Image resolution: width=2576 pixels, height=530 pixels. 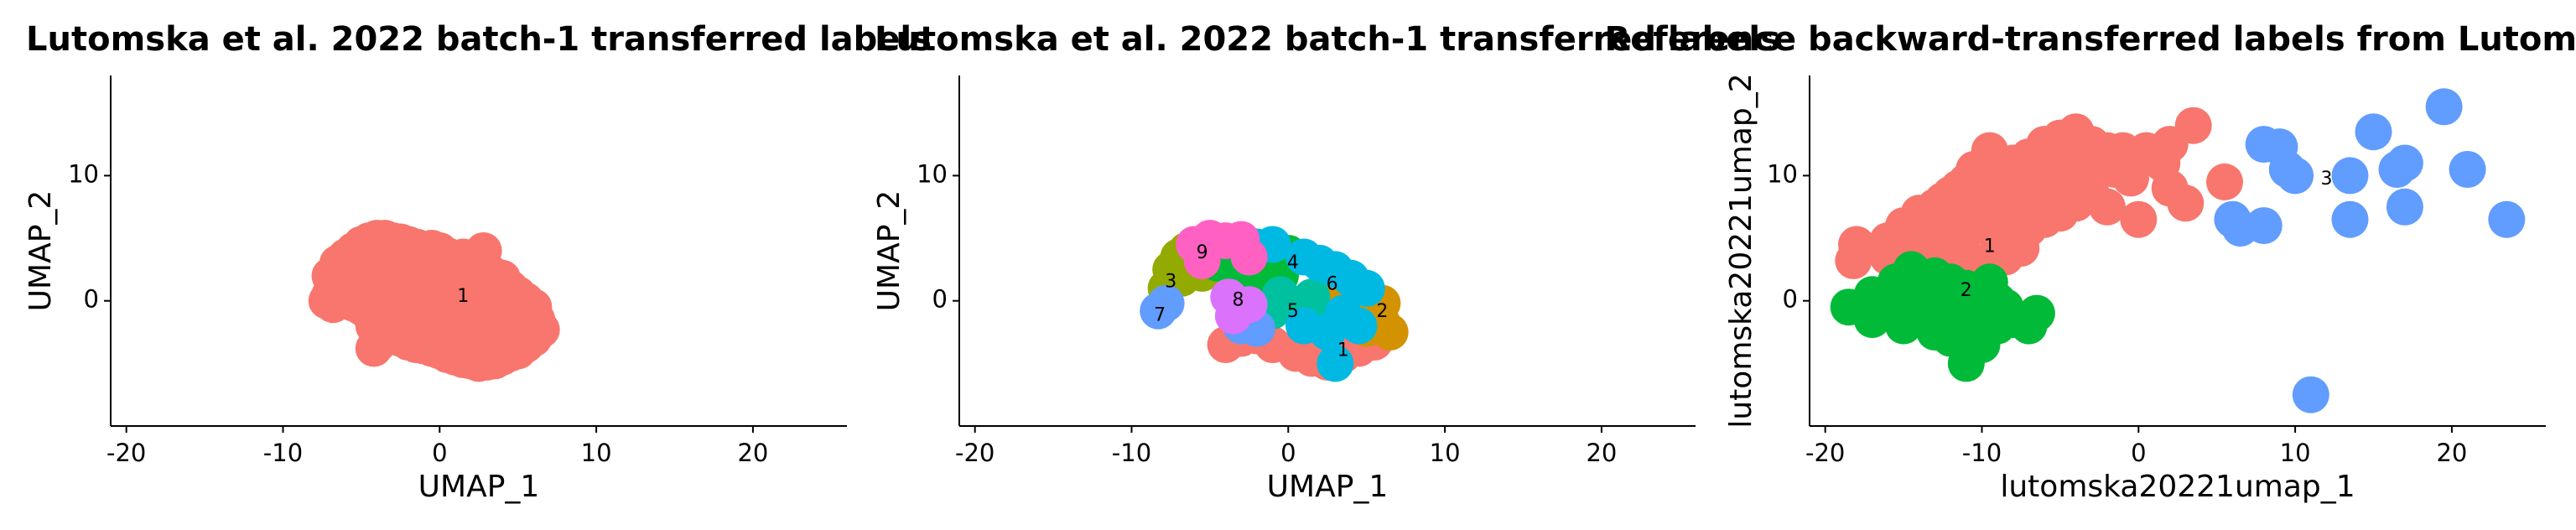 I want to click on cluster-label: 6, so click(x=1332, y=283).